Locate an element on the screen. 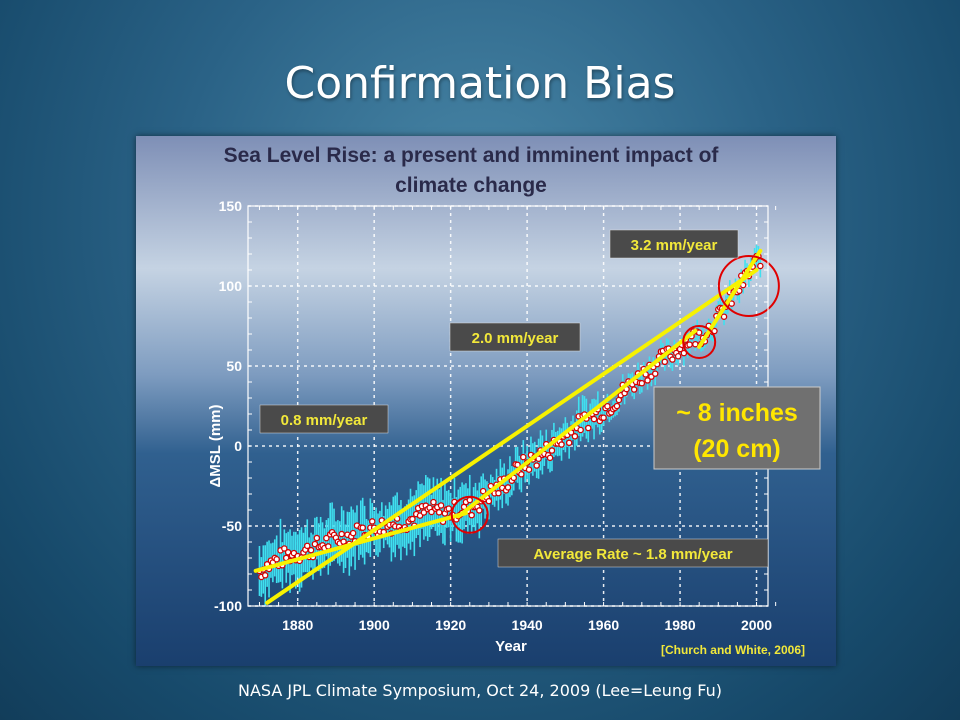 This screenshot has width=960, height=720. x-tick-label: 2000 is located at coordinates (756, 625).